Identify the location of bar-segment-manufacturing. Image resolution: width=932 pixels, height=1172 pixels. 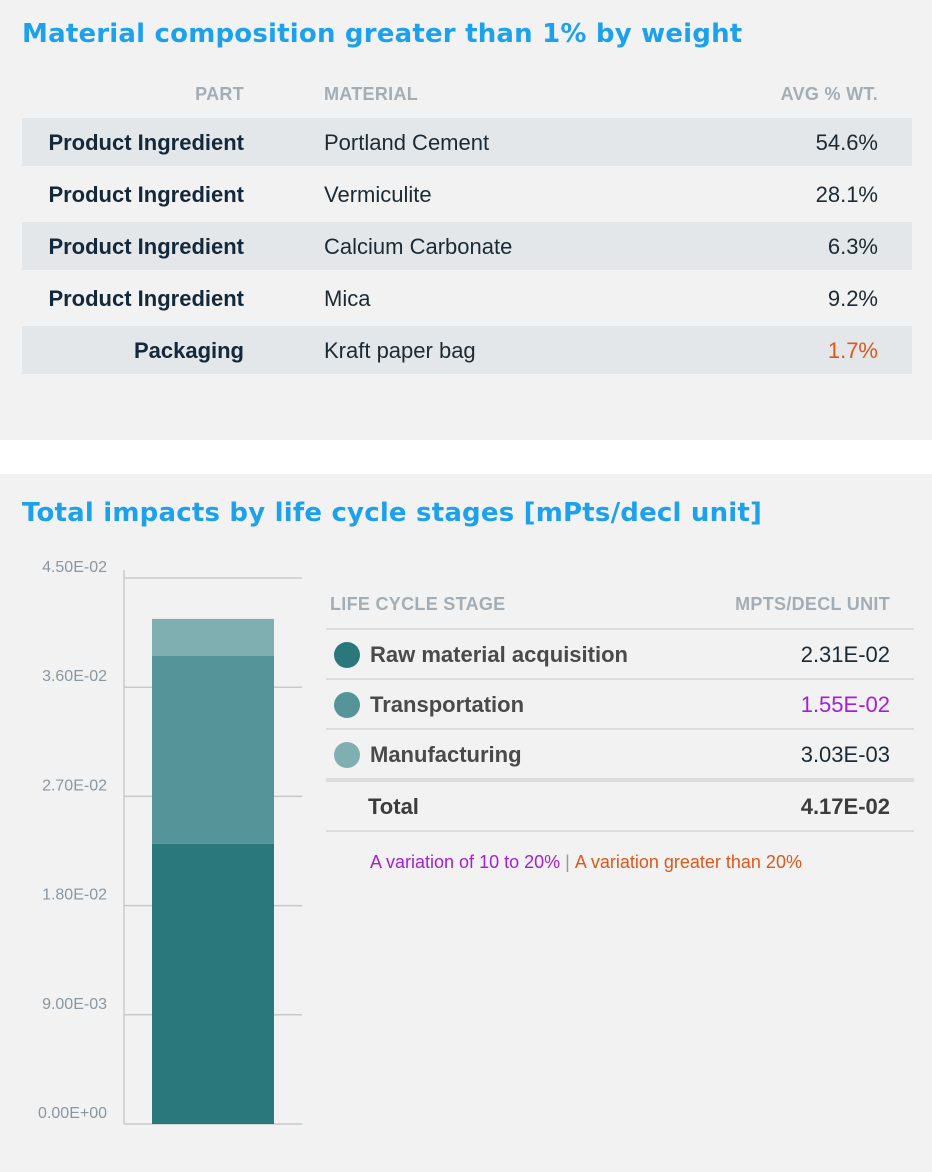
(213, 637).